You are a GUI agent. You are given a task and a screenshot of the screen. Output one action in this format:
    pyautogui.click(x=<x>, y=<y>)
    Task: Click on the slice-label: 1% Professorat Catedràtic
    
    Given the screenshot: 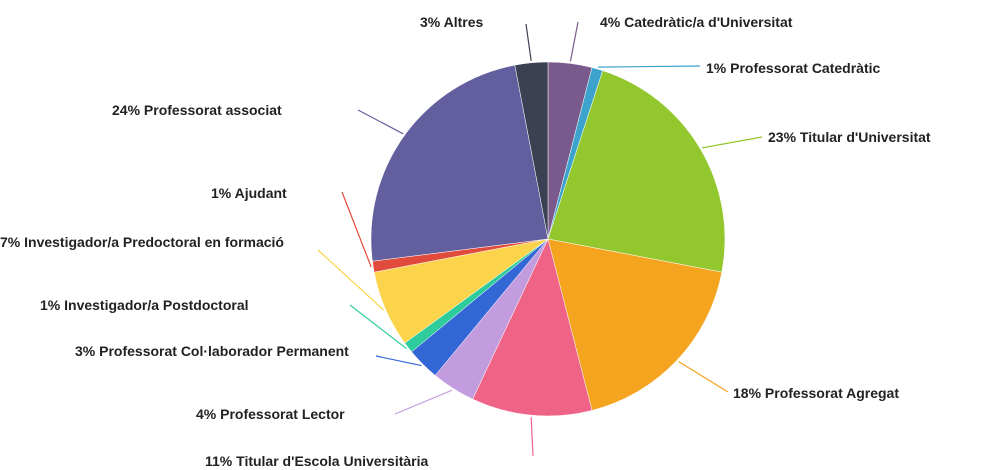 What is the action you would take?
    pyautogui.click(x=836, y=68)
    